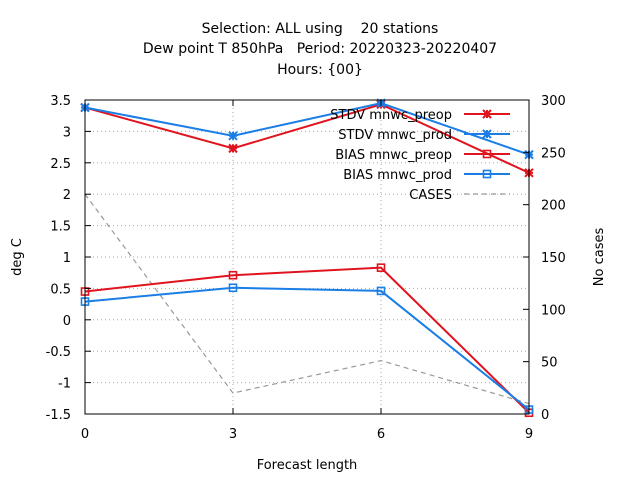 The image size is (640, 480). Describe the element at coordinates (307, 465) in the screenshot. I see `x-axis-label: Forecast length` at that location.